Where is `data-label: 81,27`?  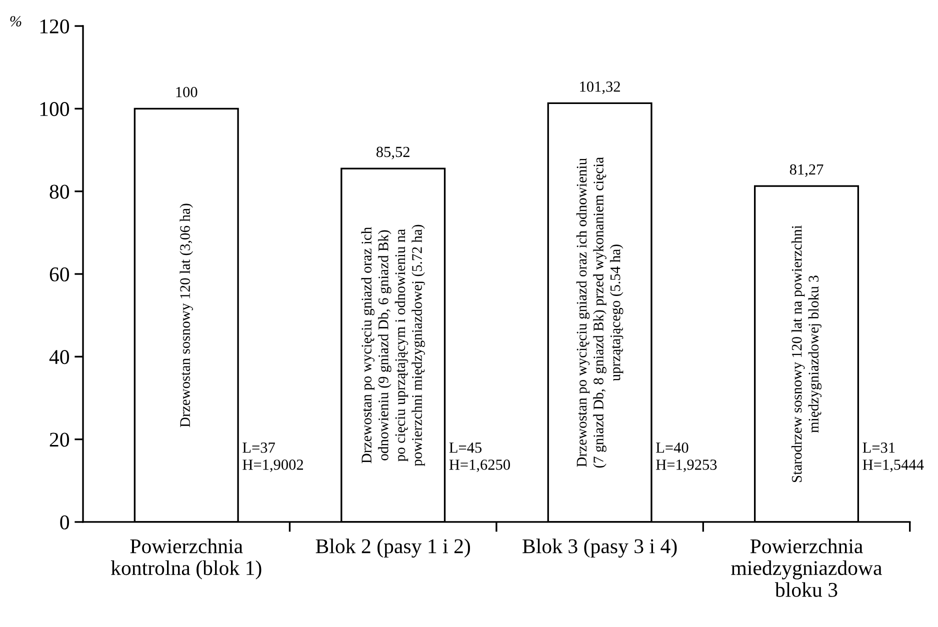
data-label: 81,27 is located at coordinates (807, 170).